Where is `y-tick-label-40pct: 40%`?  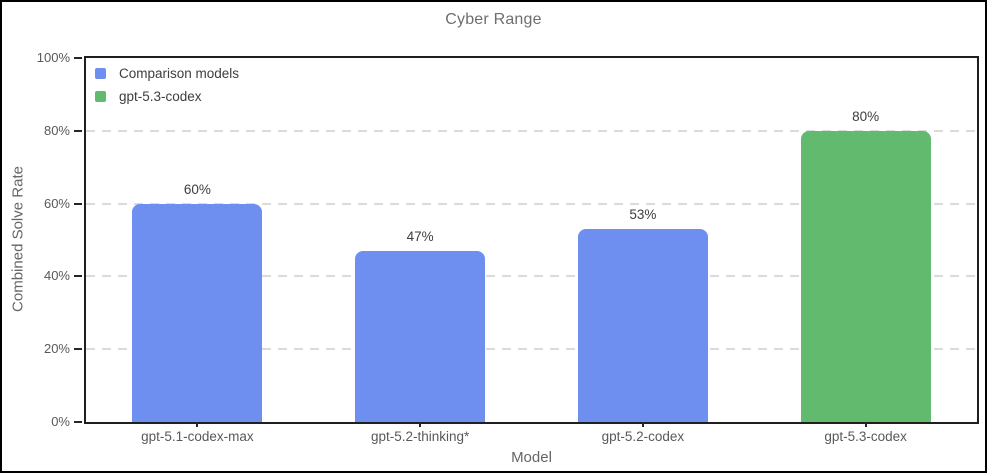 y-tick-label-40pct: 40% is located at coordinates (56, 276).